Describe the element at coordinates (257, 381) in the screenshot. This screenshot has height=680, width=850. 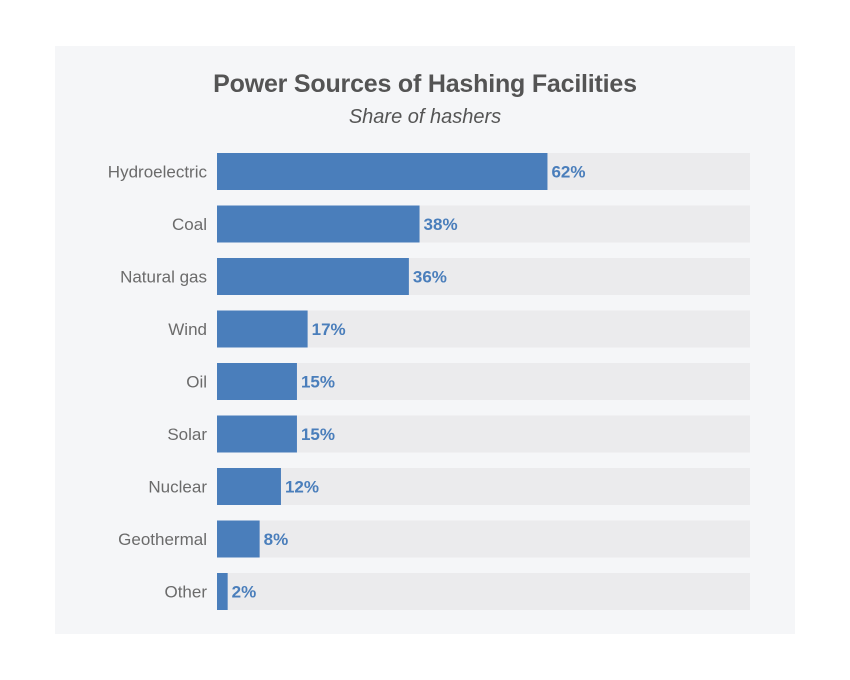
I see `bar-oil` at that location.